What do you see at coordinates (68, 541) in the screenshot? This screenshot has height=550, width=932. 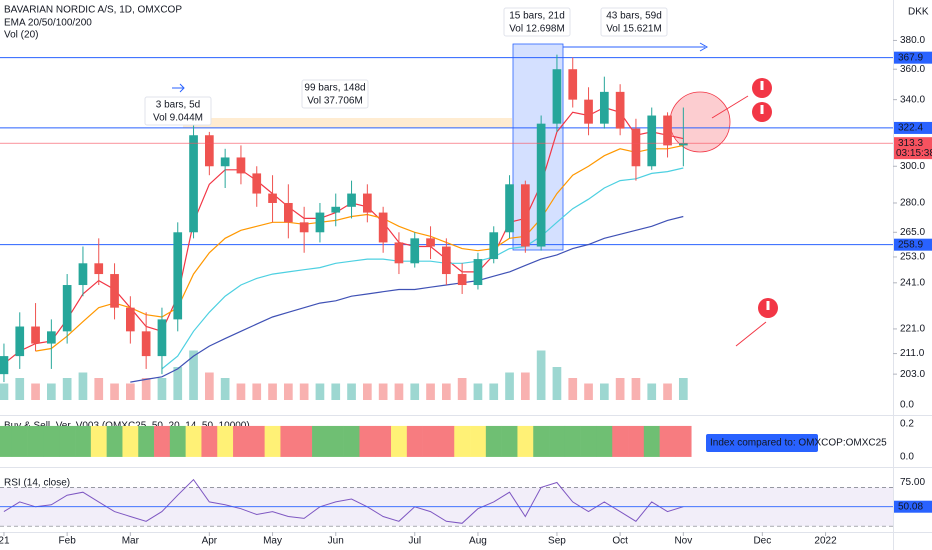 I see `x-tick-label: Feb` at bounding box center [68, 541].